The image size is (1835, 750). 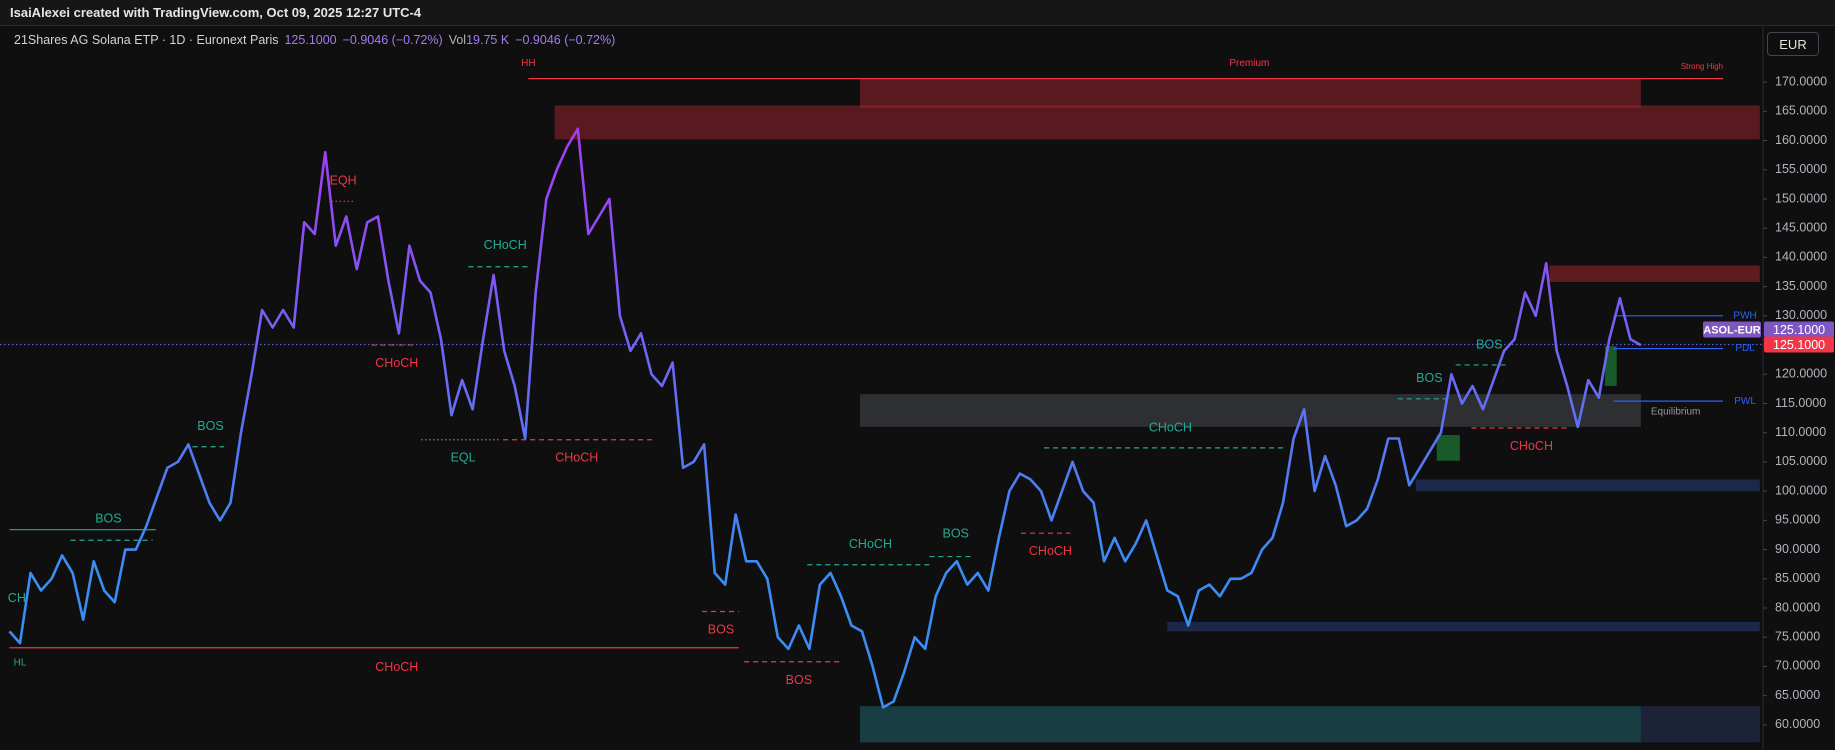 I want to click on y-tick-label: 120.0000, so click(x=1801, y=374).